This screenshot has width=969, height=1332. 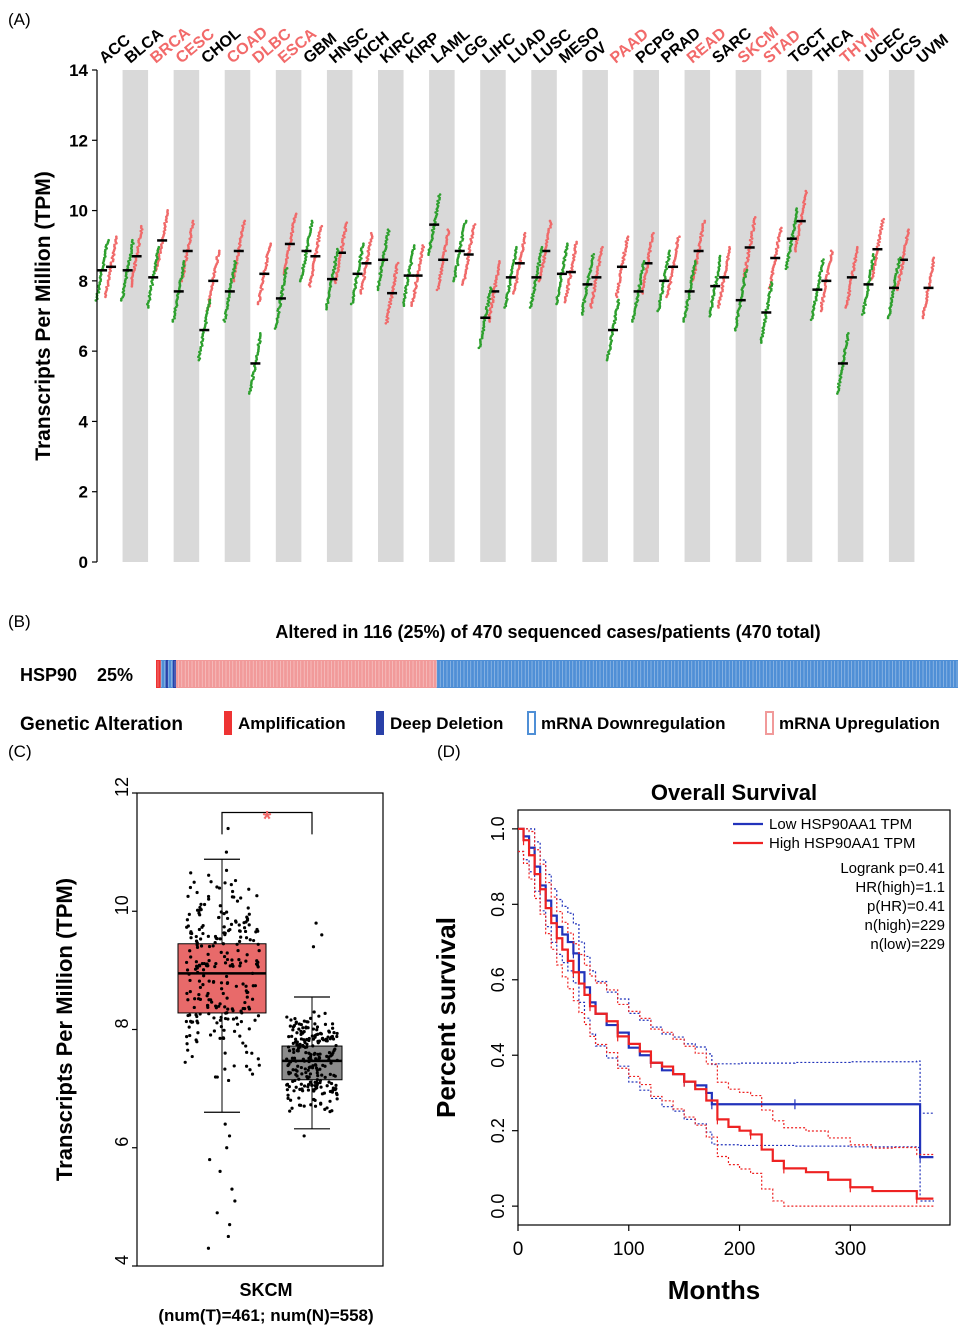 What do you see at coordinates (170, 674) in the screenshot?
I see `panel-b-segment-mrna-down` at bounding box center [170, 674].